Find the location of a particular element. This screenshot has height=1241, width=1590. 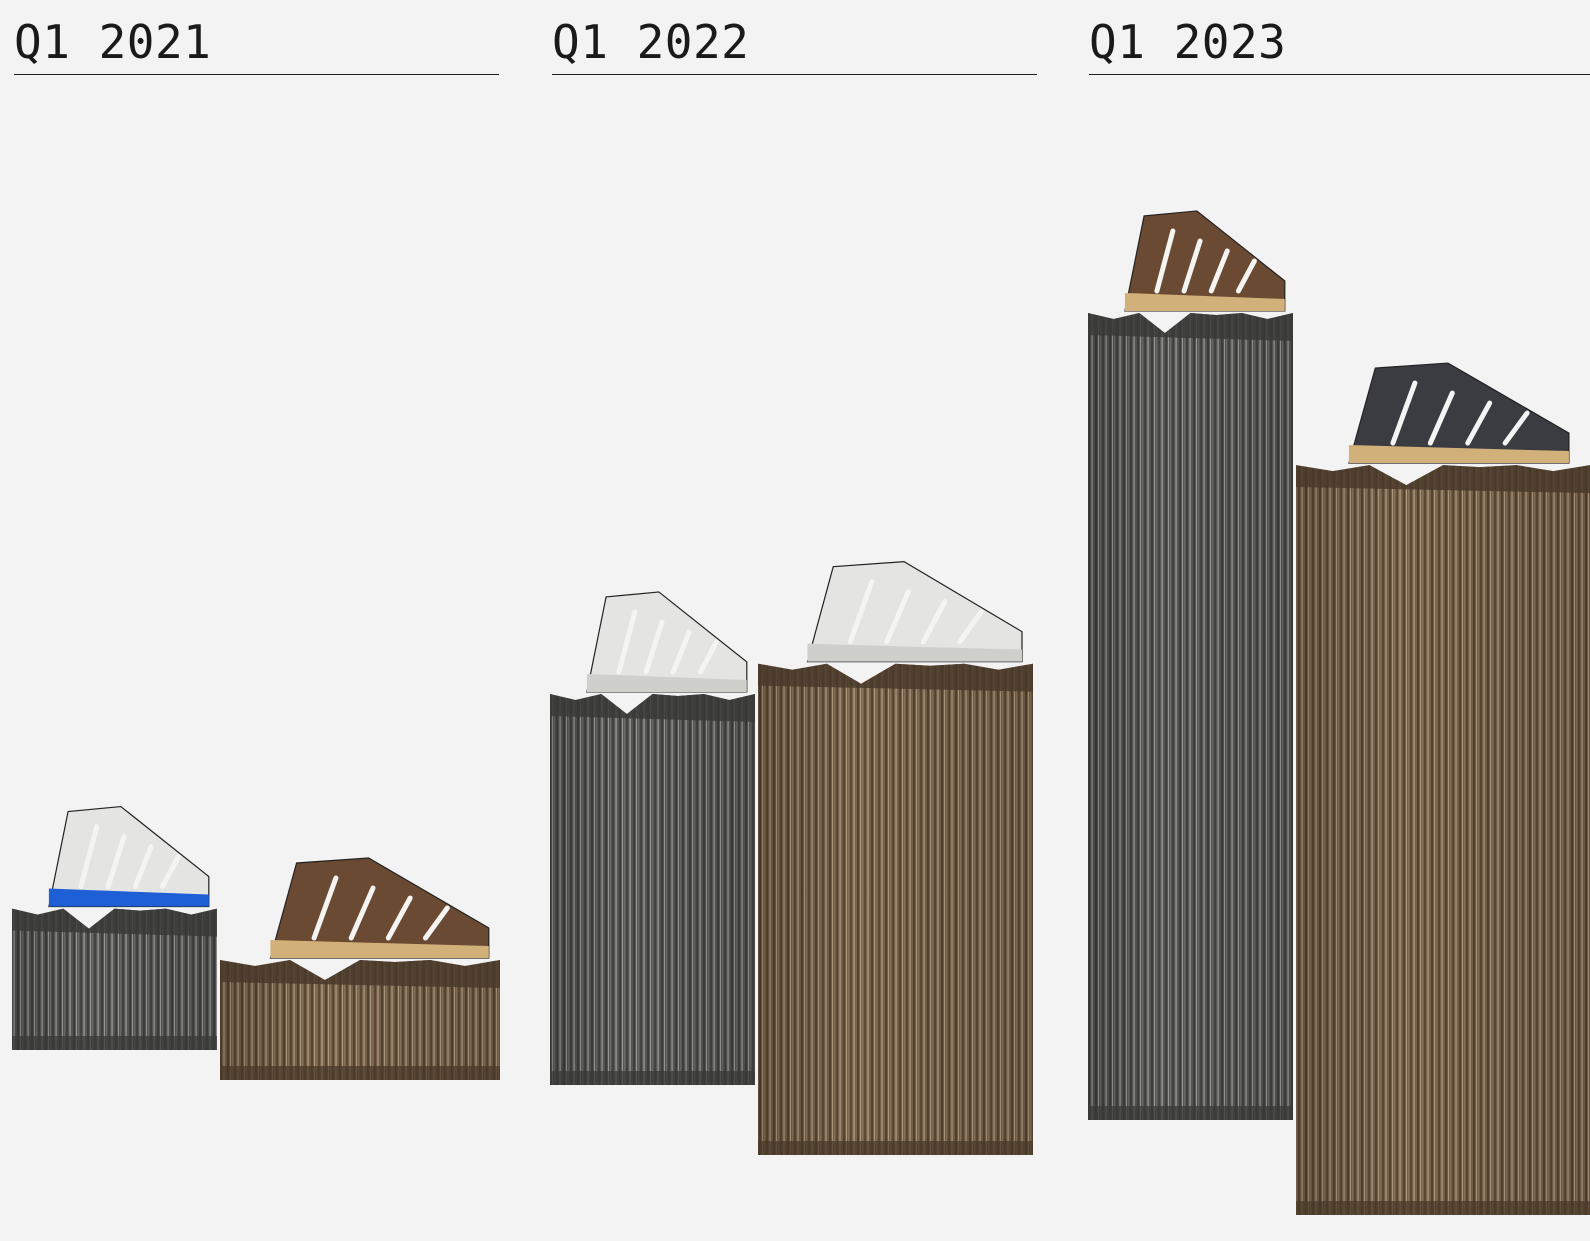

group-underline-q1-2021 is located at coordinates (256, 74).